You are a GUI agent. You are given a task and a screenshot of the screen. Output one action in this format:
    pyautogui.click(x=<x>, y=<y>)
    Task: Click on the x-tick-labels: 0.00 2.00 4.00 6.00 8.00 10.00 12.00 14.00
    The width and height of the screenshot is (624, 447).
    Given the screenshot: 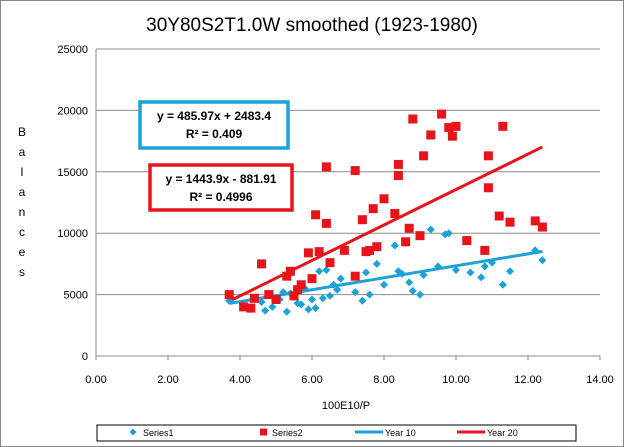 What is the action you would take?
    pyautogui.click(x=349, y=380)
    